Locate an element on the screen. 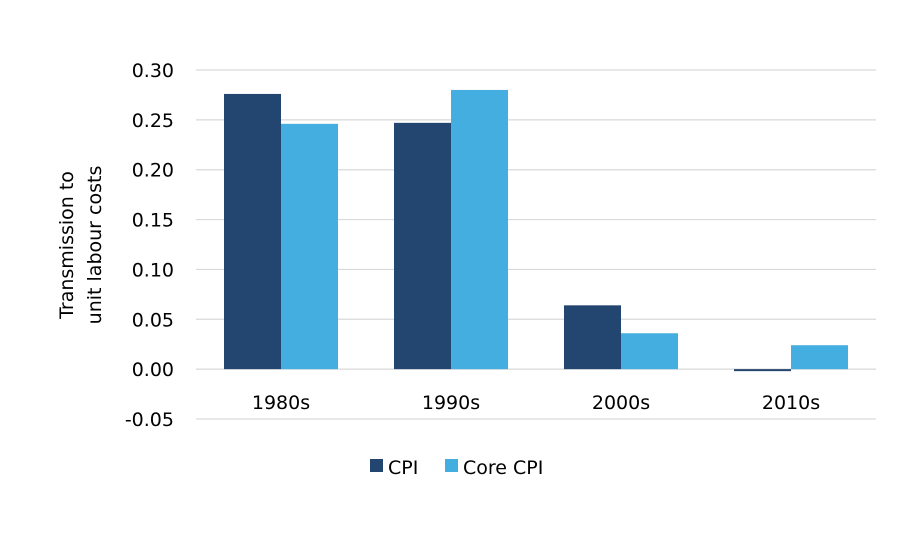 The height and width of the screenshot is (534, 922). legend-swatch-cpi is located at coordinates (376, 465).